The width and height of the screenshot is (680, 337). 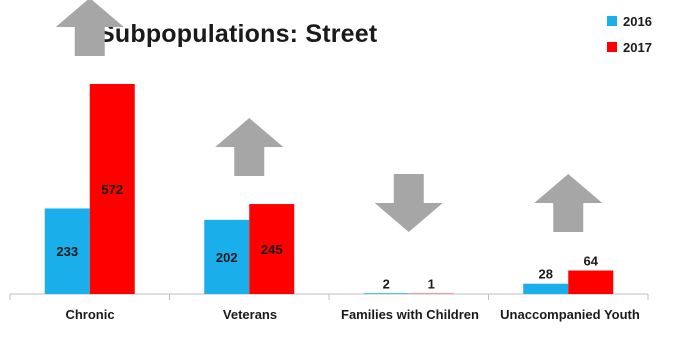 I want to click on data-label-2016-chronic: 233, so click(x=67, y=251).